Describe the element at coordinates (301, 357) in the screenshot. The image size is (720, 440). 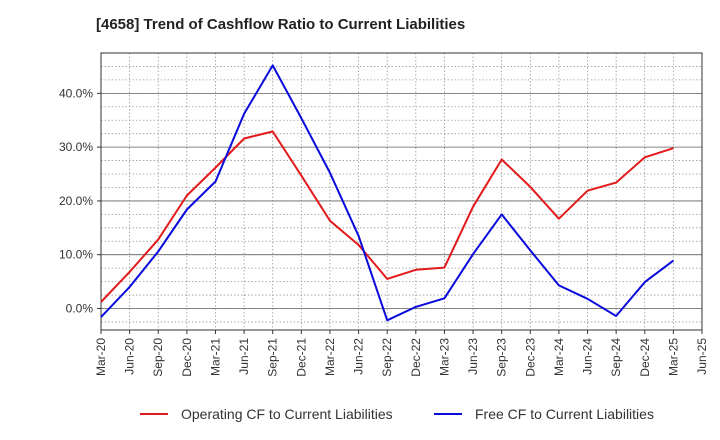
I see `x-tick-label: Dec-21` at that location.